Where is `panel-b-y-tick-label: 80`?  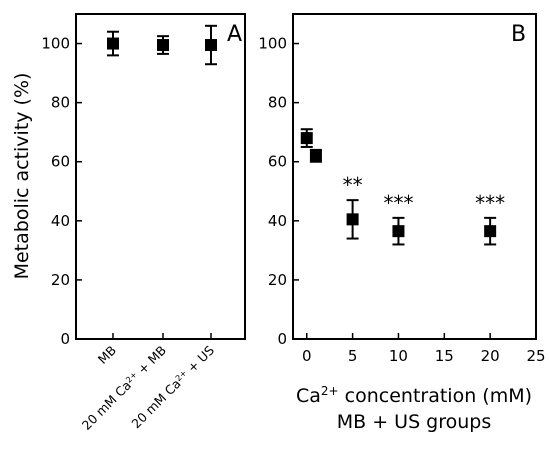
panel-b-y-tick-label: 80 is located at coordinates (277, 103).